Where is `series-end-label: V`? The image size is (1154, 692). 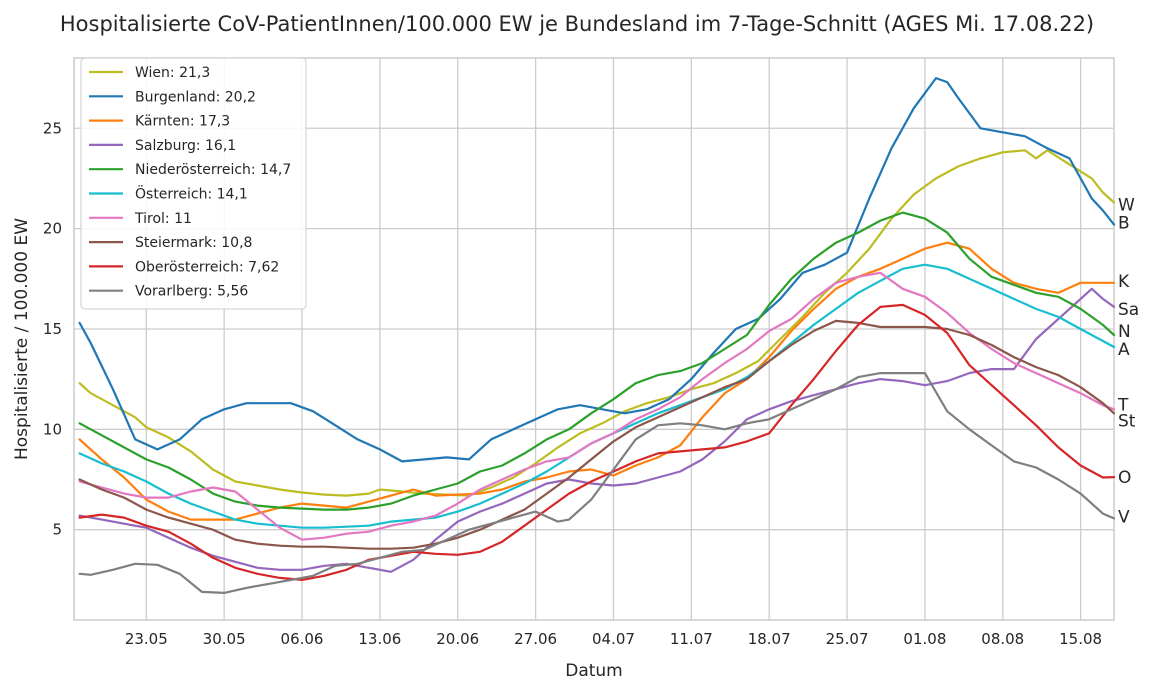
series-end-label: V is located at coordinates (1124, 517).